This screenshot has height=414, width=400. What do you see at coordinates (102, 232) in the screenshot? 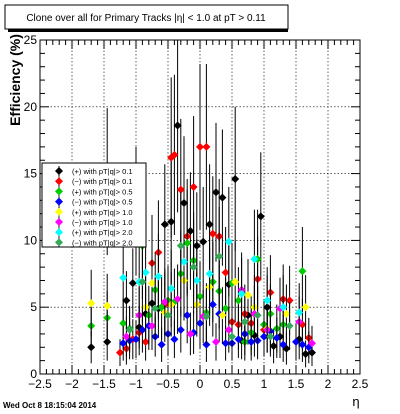
I see `legend-entry-label: (+) with pT|q|> 2.0` at bounding box center [102, 232].